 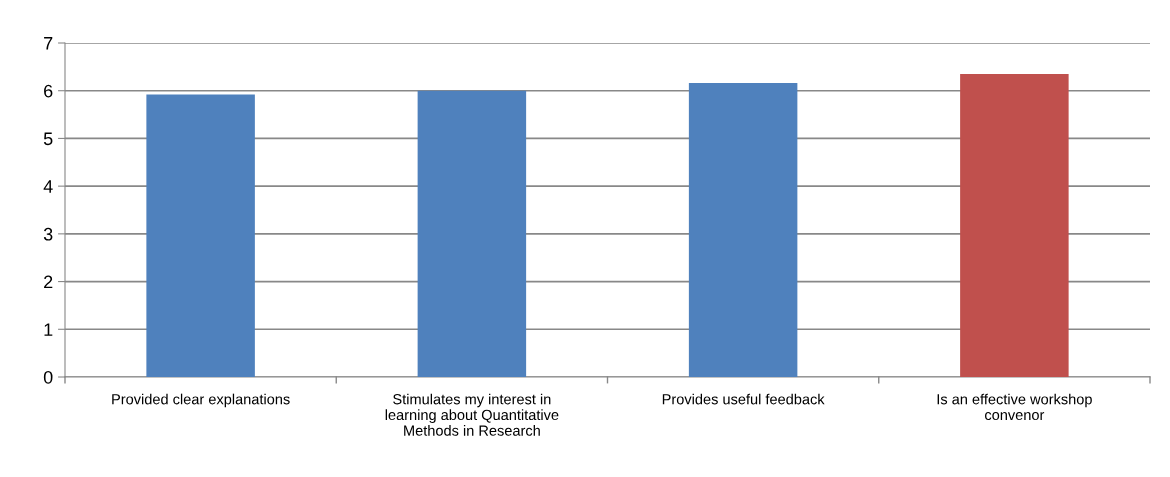 I want to click on x-tick-label: Provided clear explanations, so click(x=201, y=400).